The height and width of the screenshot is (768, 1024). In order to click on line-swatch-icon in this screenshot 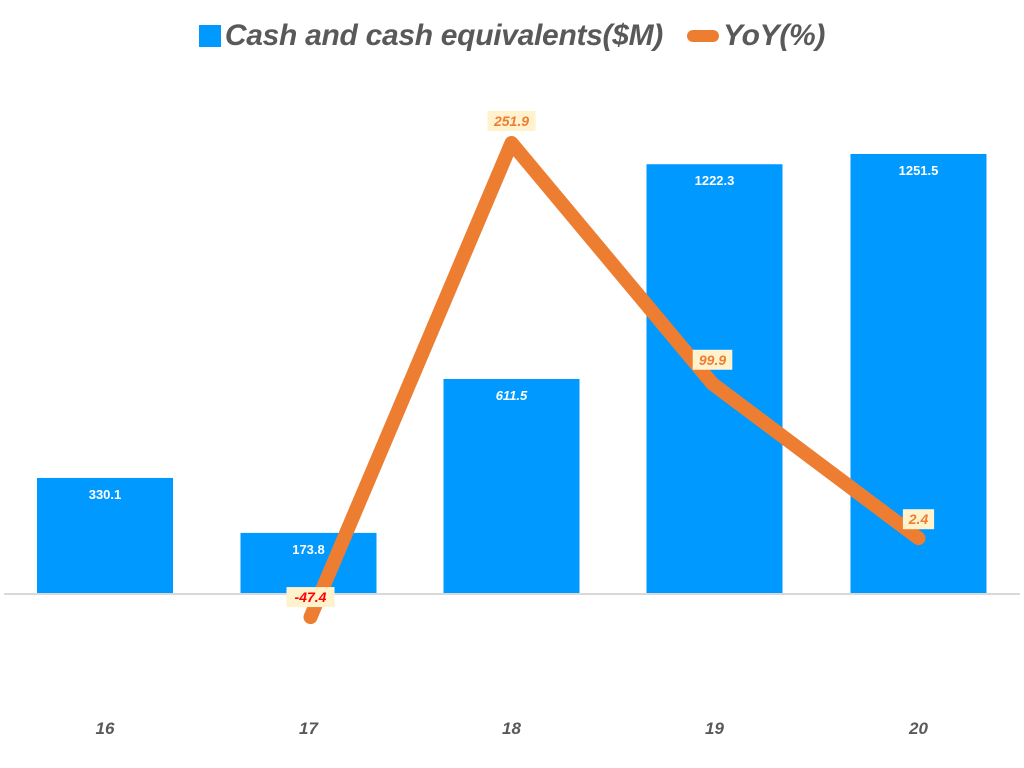, I will do `click(703, 36)`.